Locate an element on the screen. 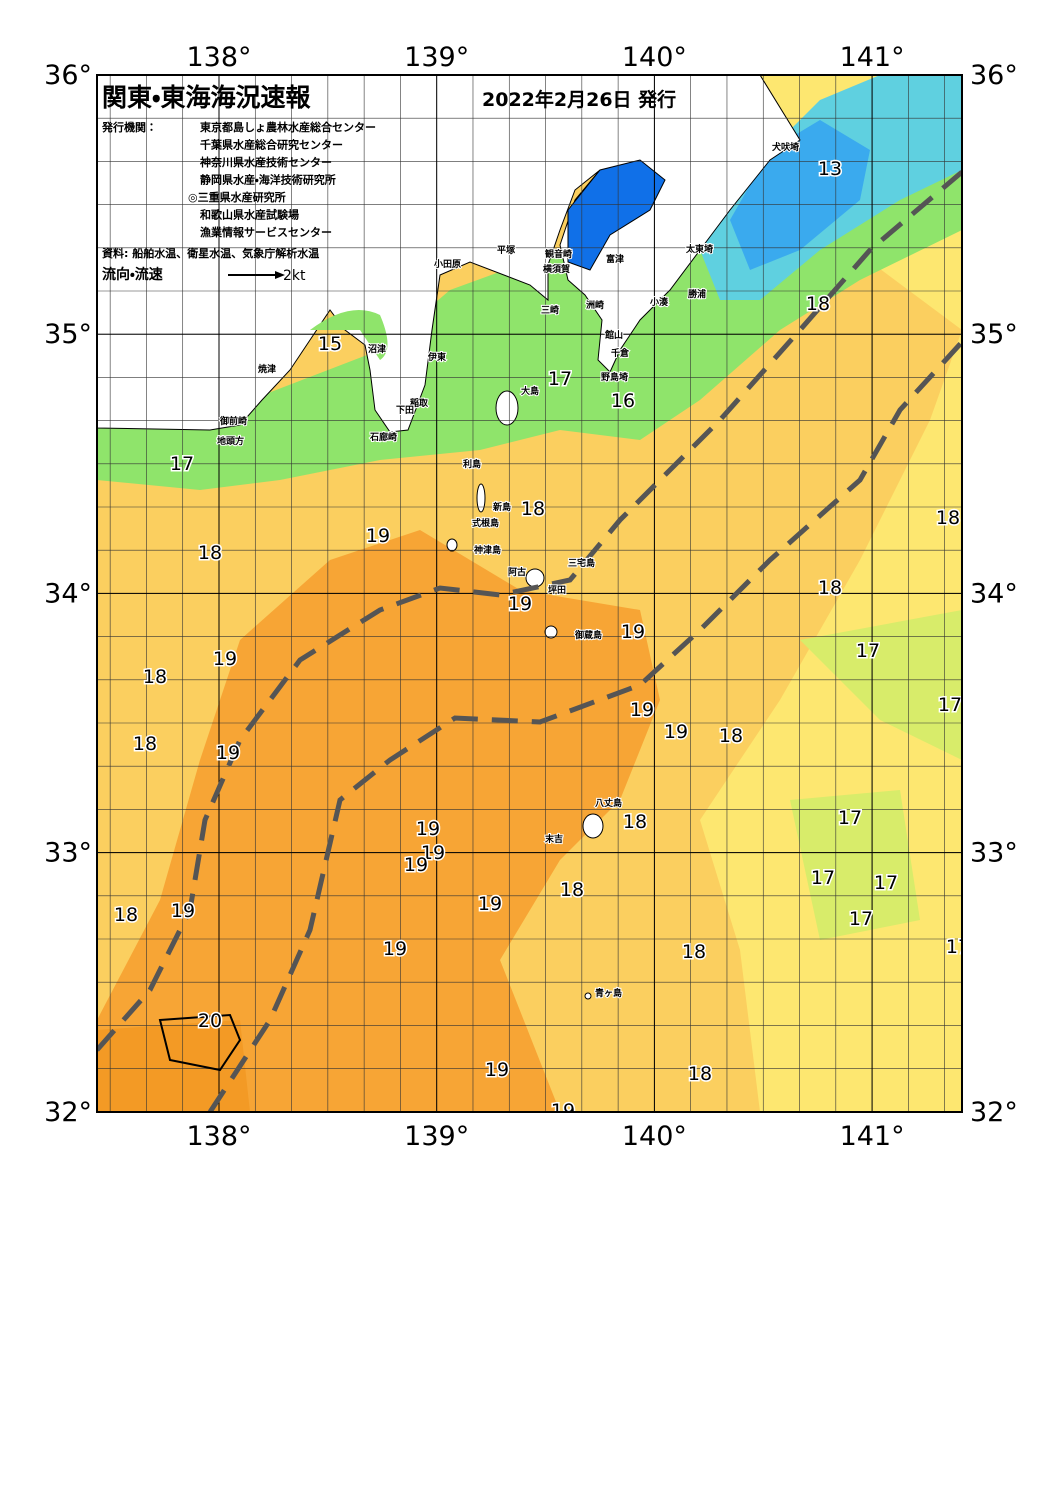 Image resolution: width=1064 pixels, height=1503 pixels. place-label: 野島埼 is located at coordinates (614, 377).